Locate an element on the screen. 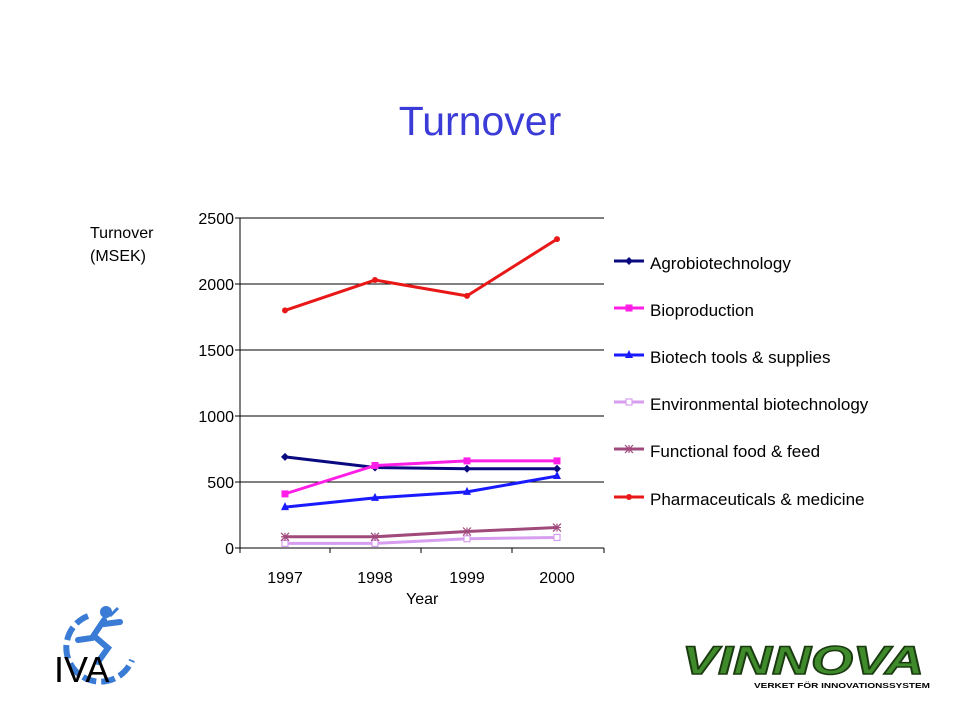  x-tick-label-1999: 1999 is located at coordinates (467, 578).